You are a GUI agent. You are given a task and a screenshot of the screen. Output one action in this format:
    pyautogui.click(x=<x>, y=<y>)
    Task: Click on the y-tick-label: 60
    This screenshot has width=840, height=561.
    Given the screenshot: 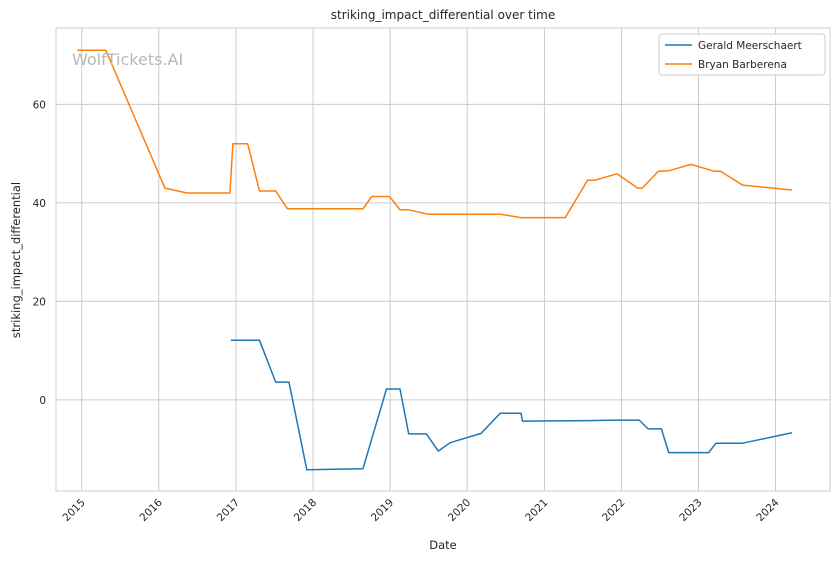 What is the action you would take?
    pyautogui.click(x=39, y=105)
    